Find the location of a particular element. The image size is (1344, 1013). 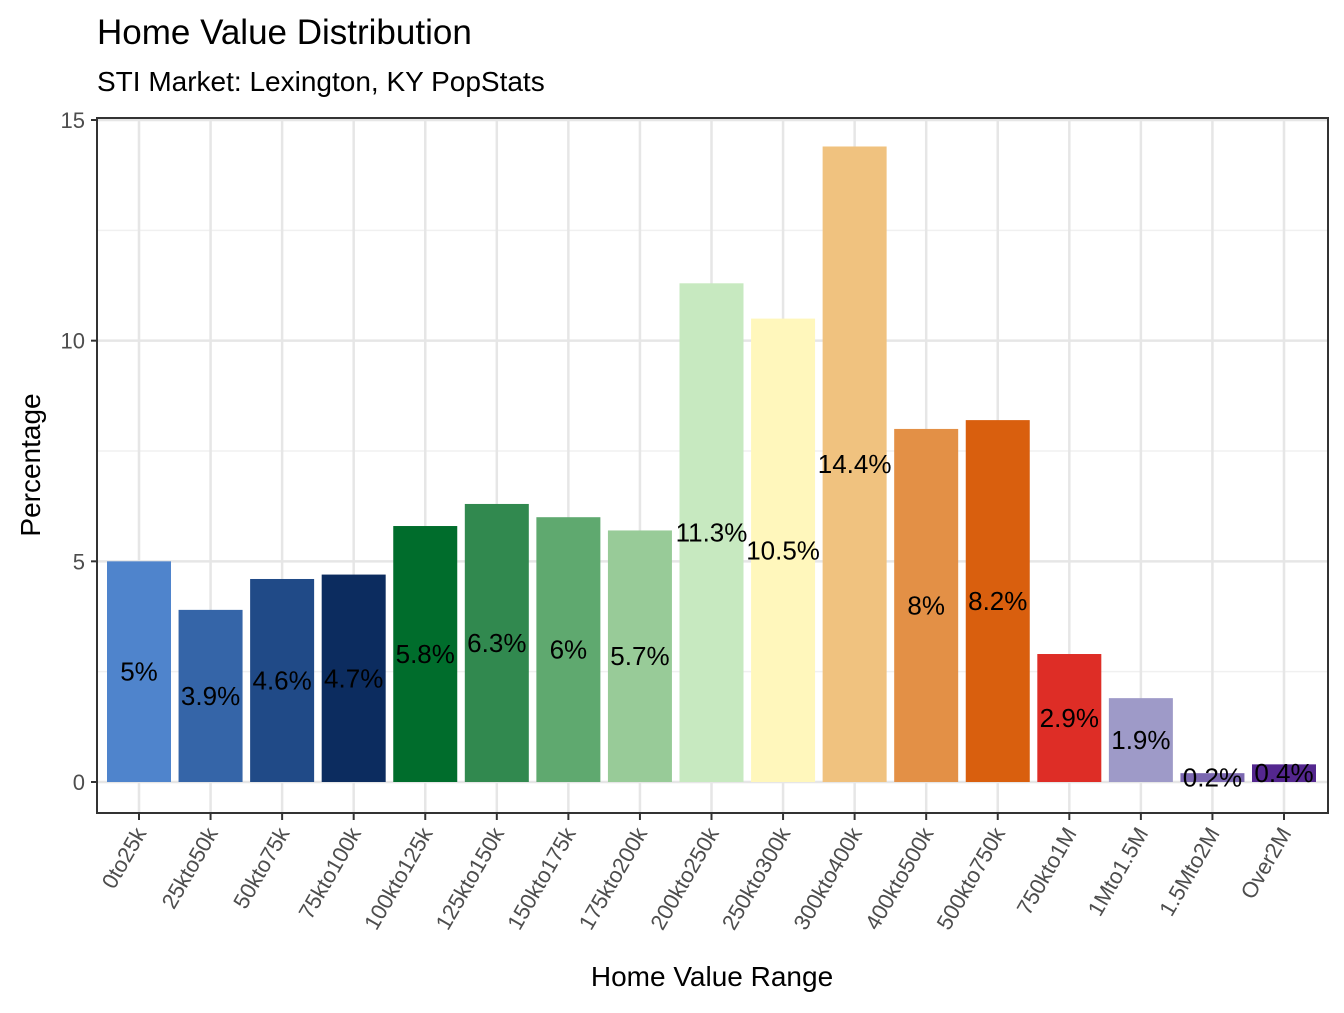

data-label-400kto500k: 8% is located at coordinates (926, 605).